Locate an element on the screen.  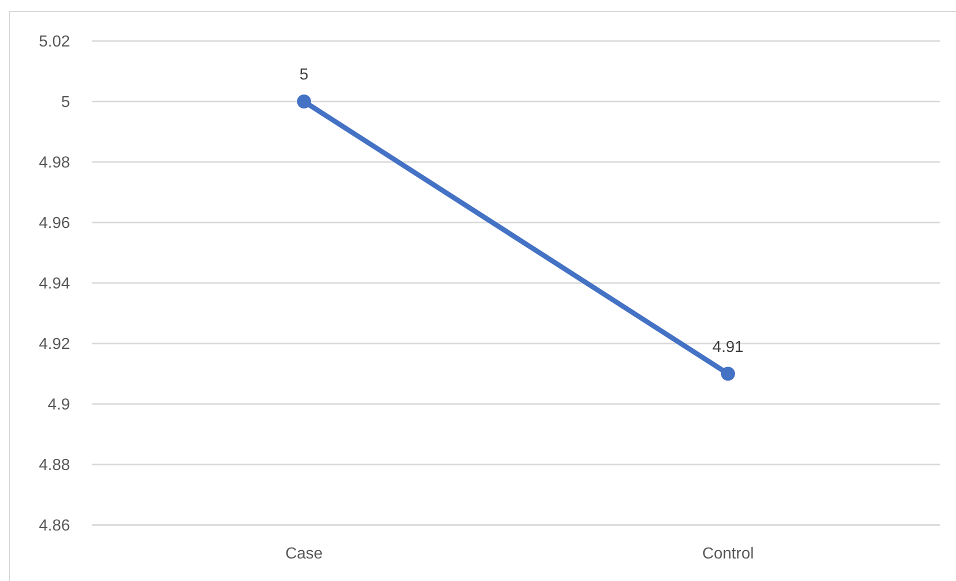
x-tick-label: Control is located at coordinates (728, 553).